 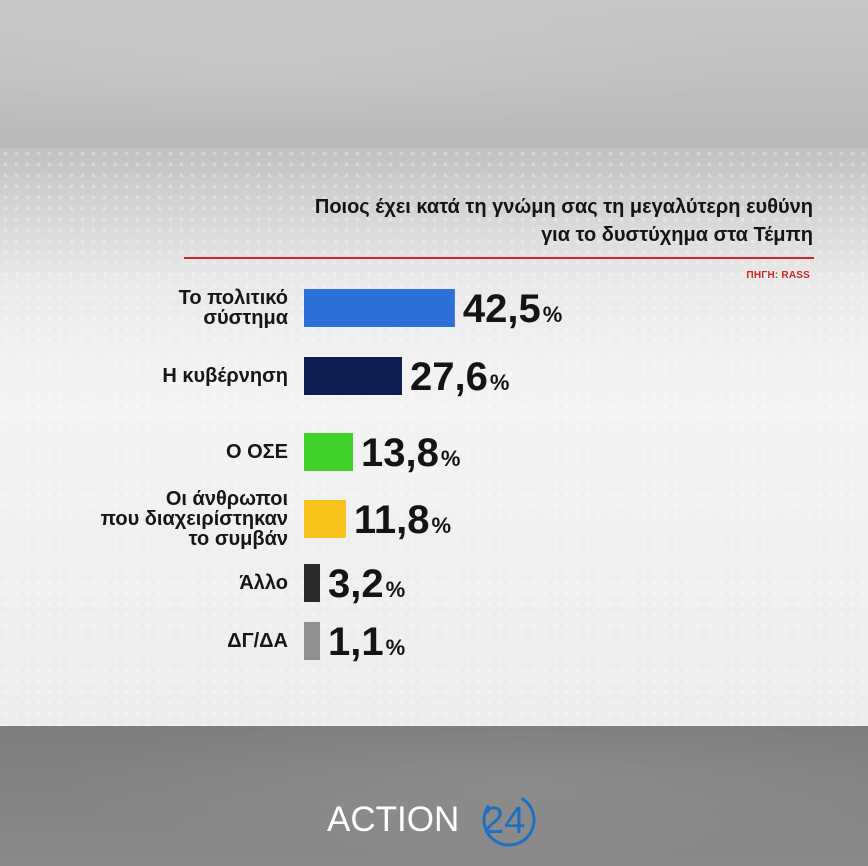 I want to click on value-label-4: 11,8%, so click(x=402, y=520).